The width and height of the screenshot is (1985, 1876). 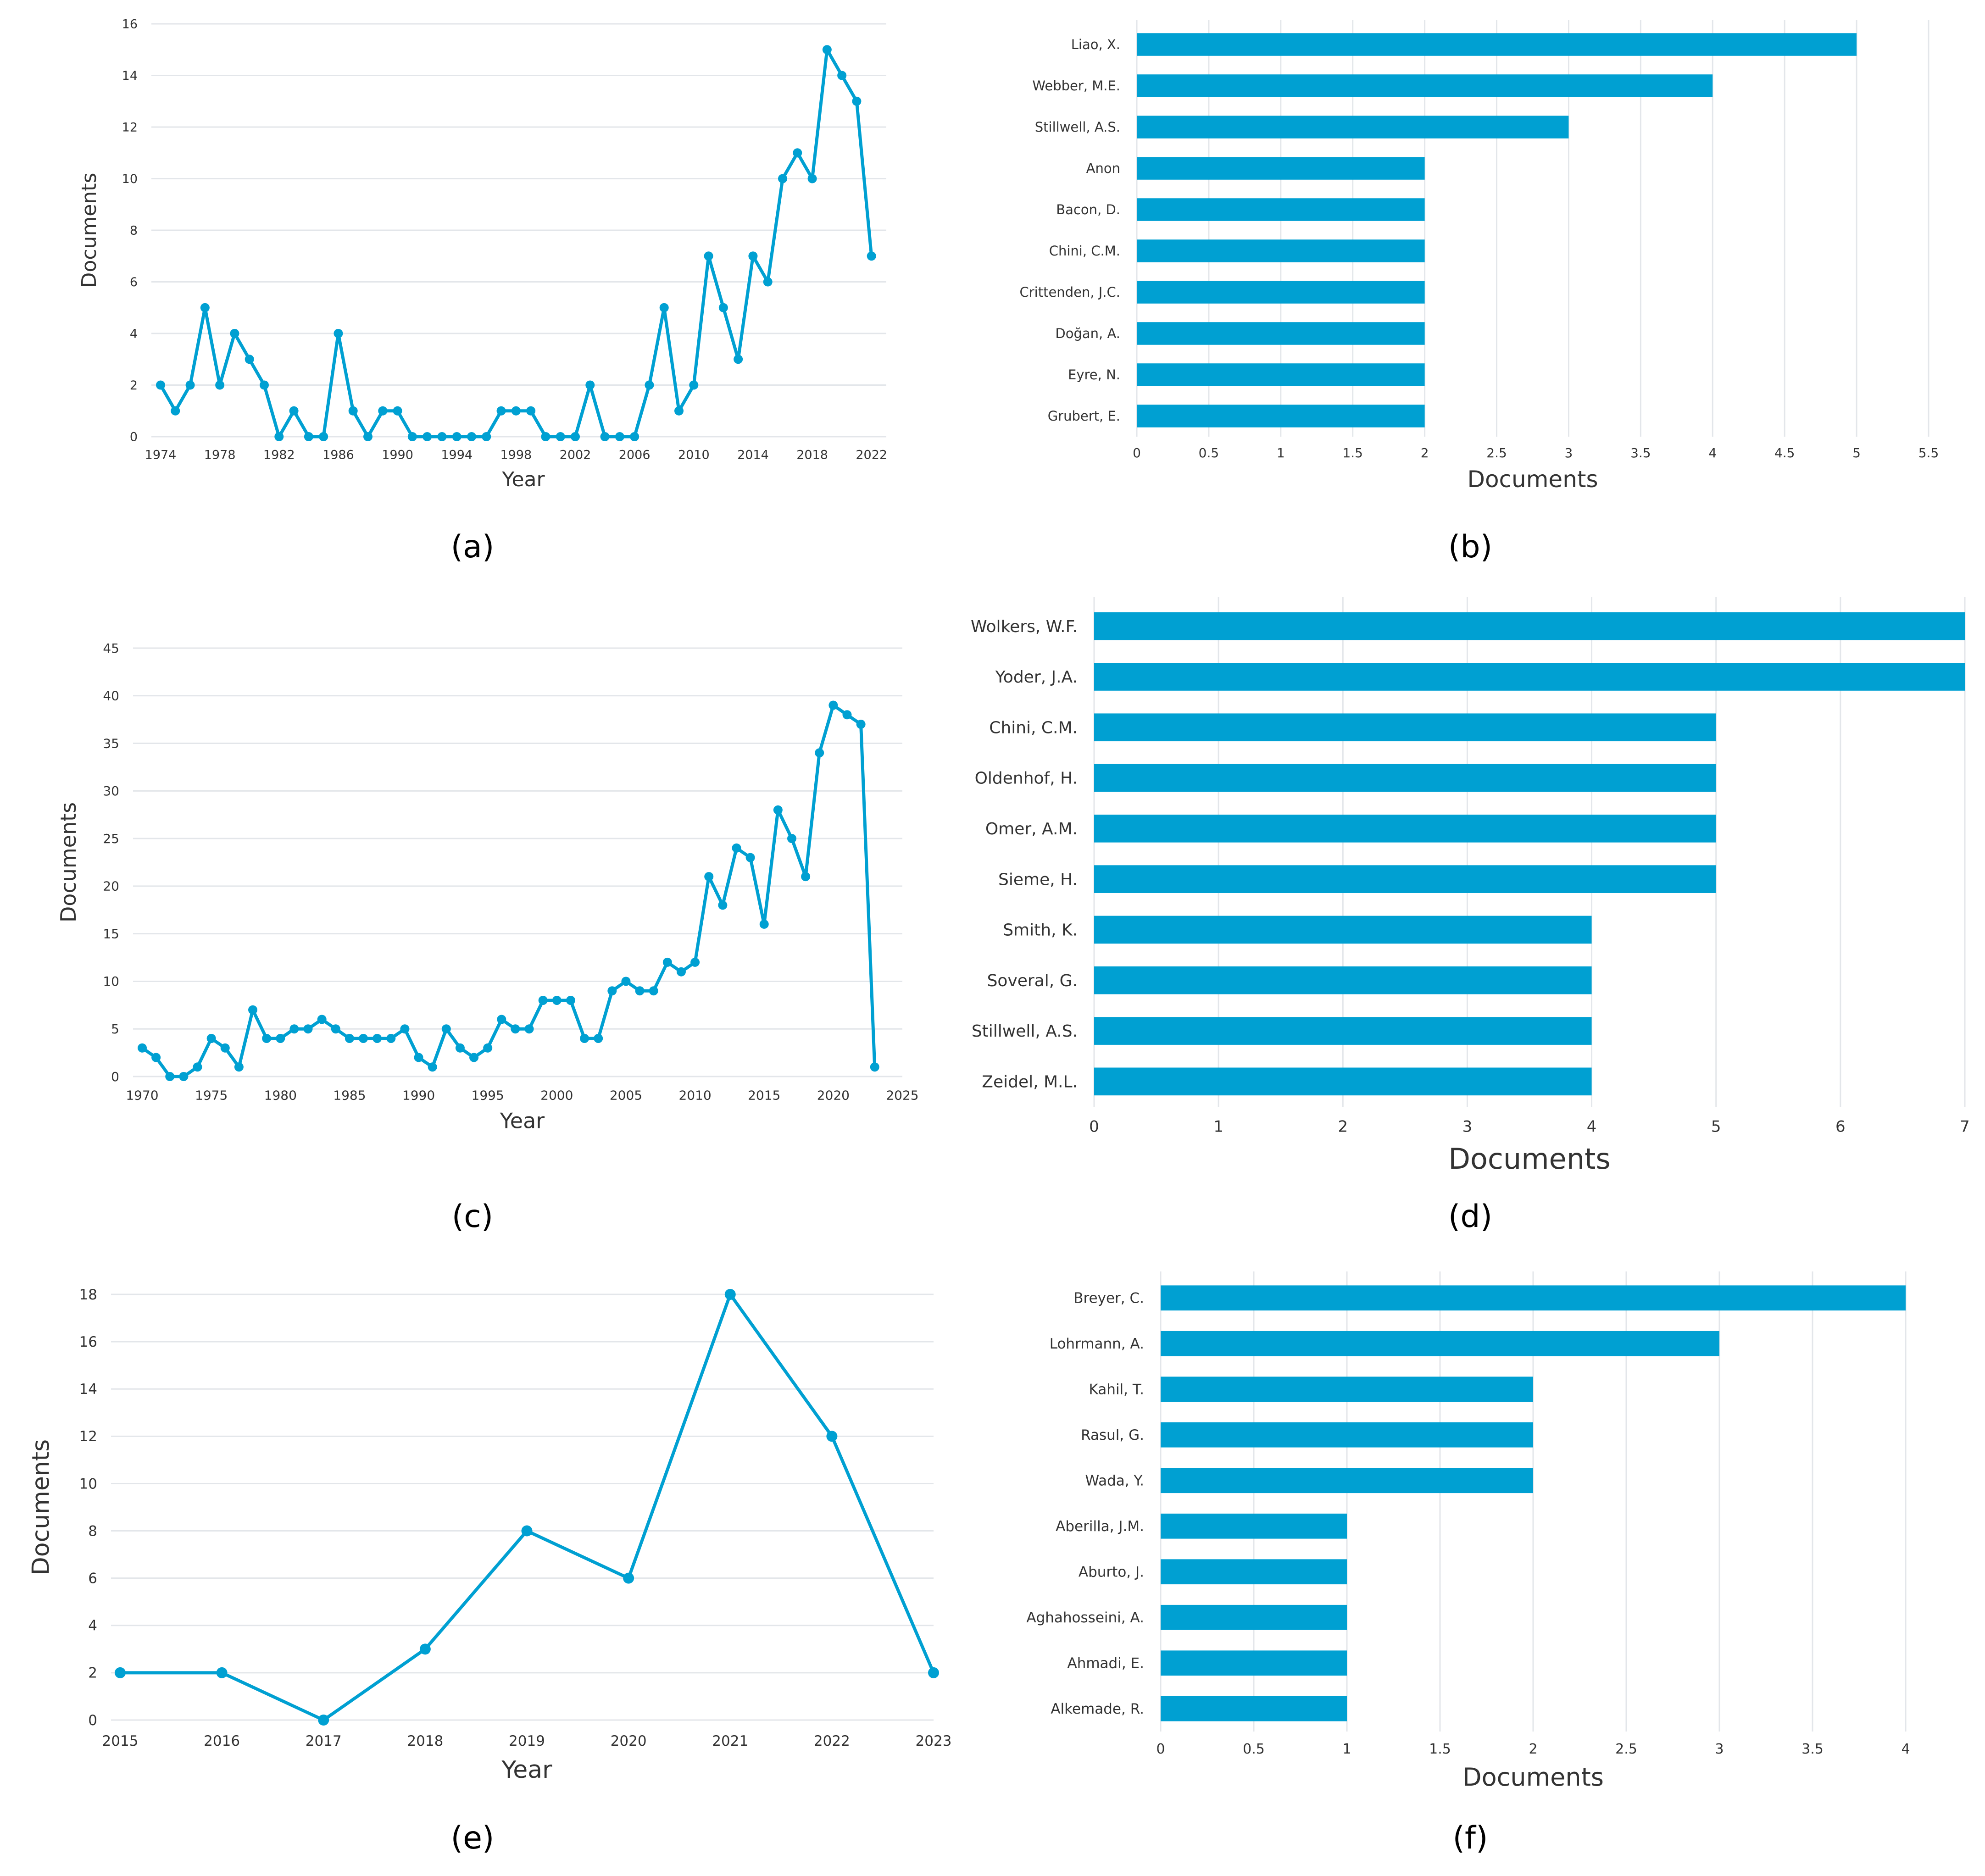 What do you see at coordinates (1592, 1127) in the screenshot?
I see `x-tick-label: 4` at bounding box center [1592, 1127].